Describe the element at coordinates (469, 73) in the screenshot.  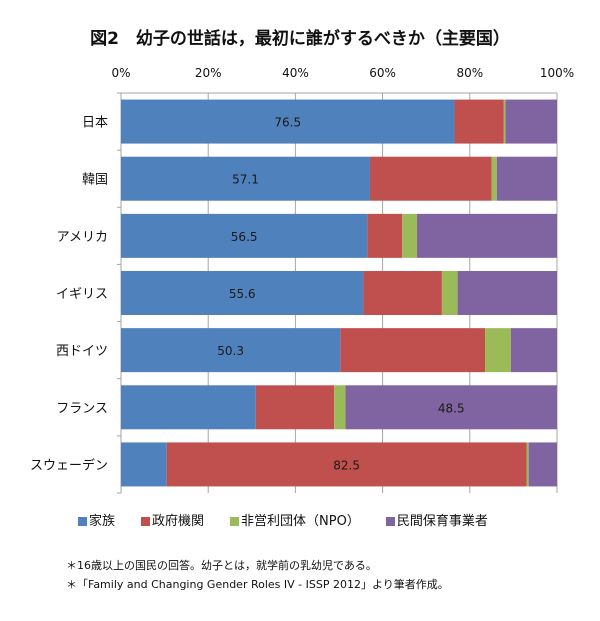
I see `x-tick-label: 80%` at that location.